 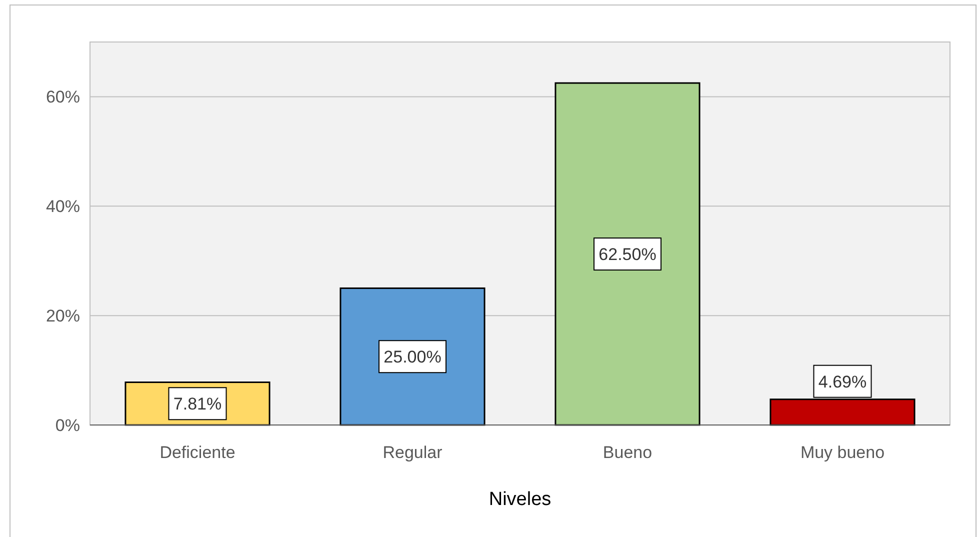 I want to click on x-tick-label: Regular, so click(x=412, y=452).